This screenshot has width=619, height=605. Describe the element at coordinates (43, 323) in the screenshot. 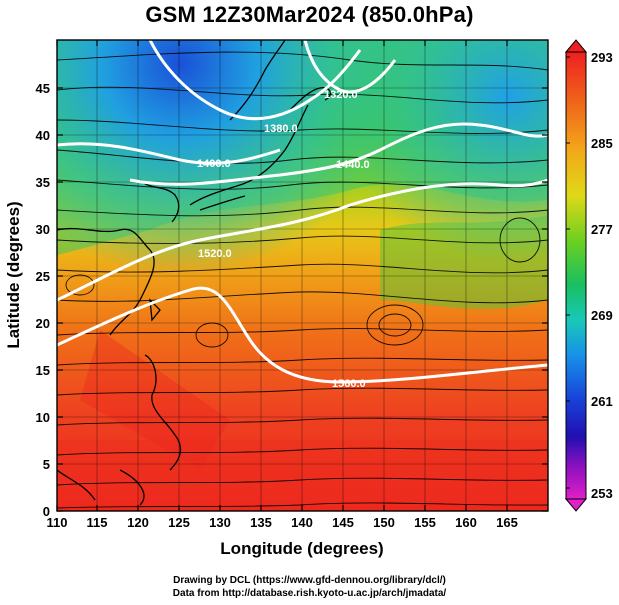

I see `y-tick-label: 20` at that location.